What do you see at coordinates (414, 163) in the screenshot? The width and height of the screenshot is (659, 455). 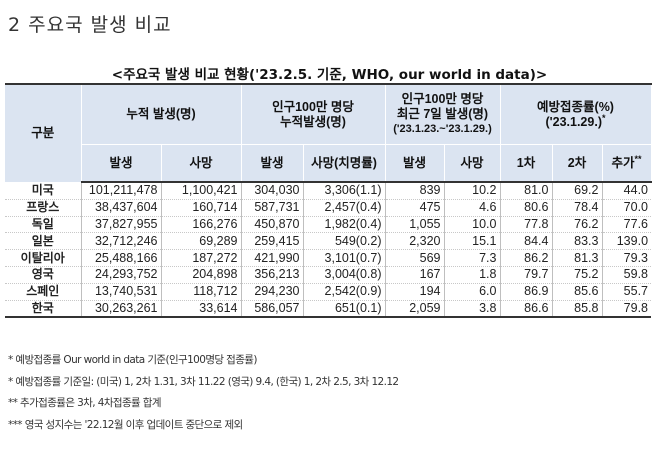 I see `subheader-recent-cases: 발생` at bounding box center [414, 163].